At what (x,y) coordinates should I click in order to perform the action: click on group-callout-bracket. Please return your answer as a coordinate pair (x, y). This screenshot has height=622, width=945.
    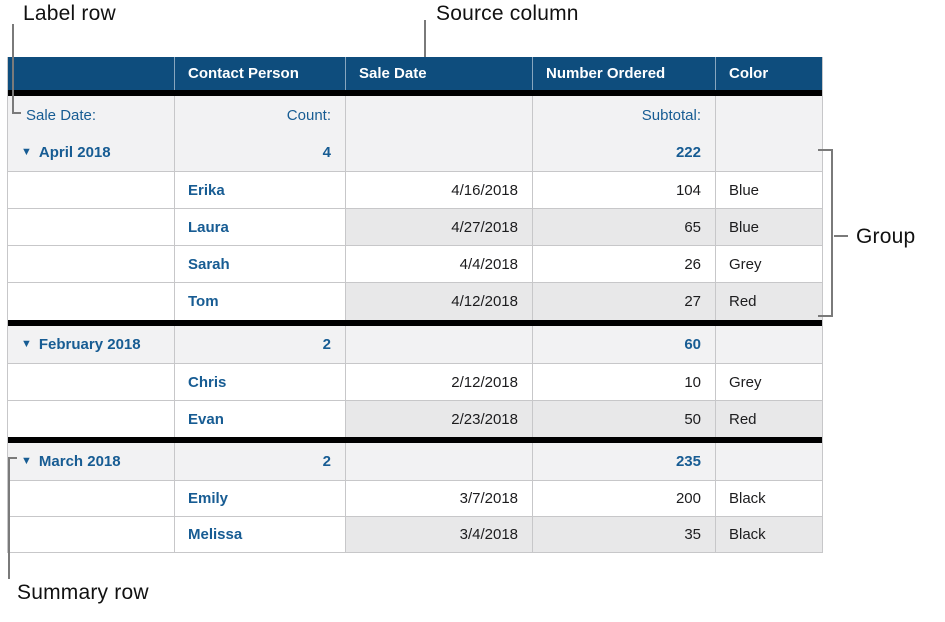
    Looking at the image, I should click on (825, 233).